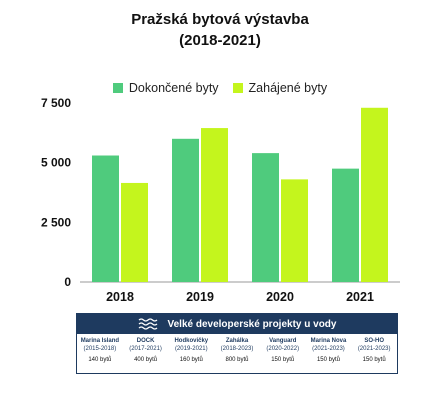 This screenshot has height=402, width=440. I want to click on project-item: Vanguard (2020-2022) 150 bytů, so click(283, 350).